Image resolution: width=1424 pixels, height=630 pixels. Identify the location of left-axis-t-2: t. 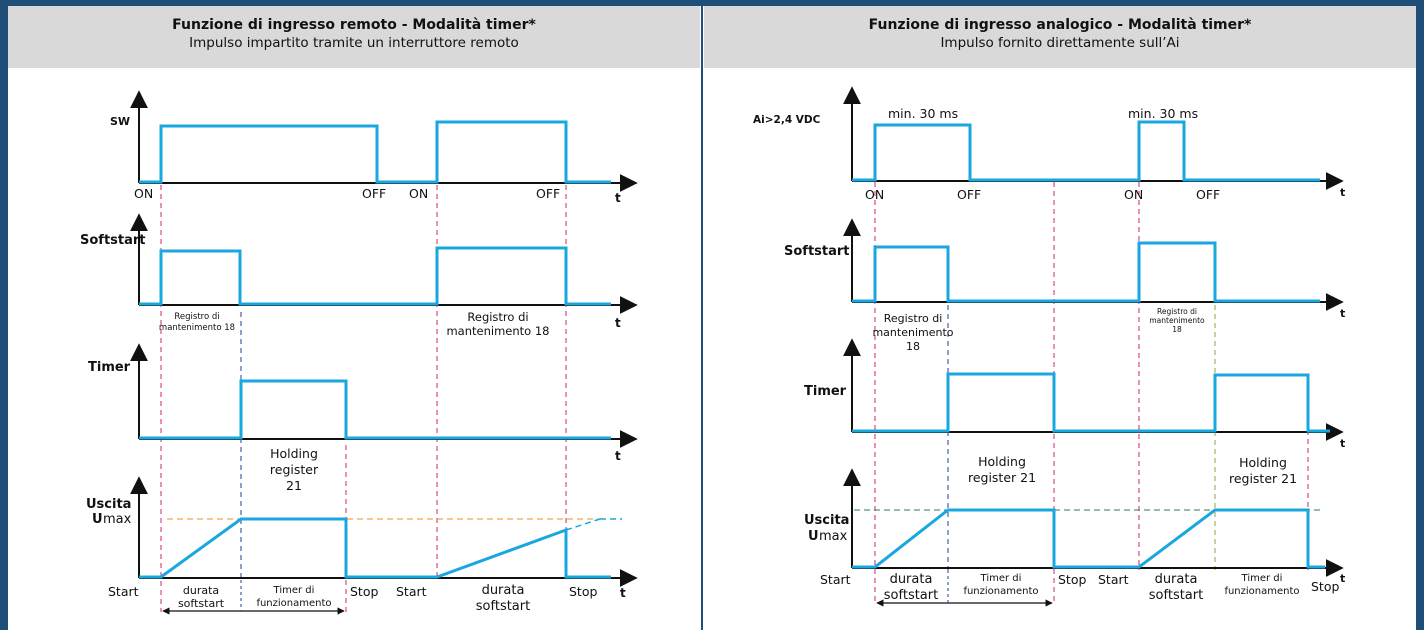
(618, 323).